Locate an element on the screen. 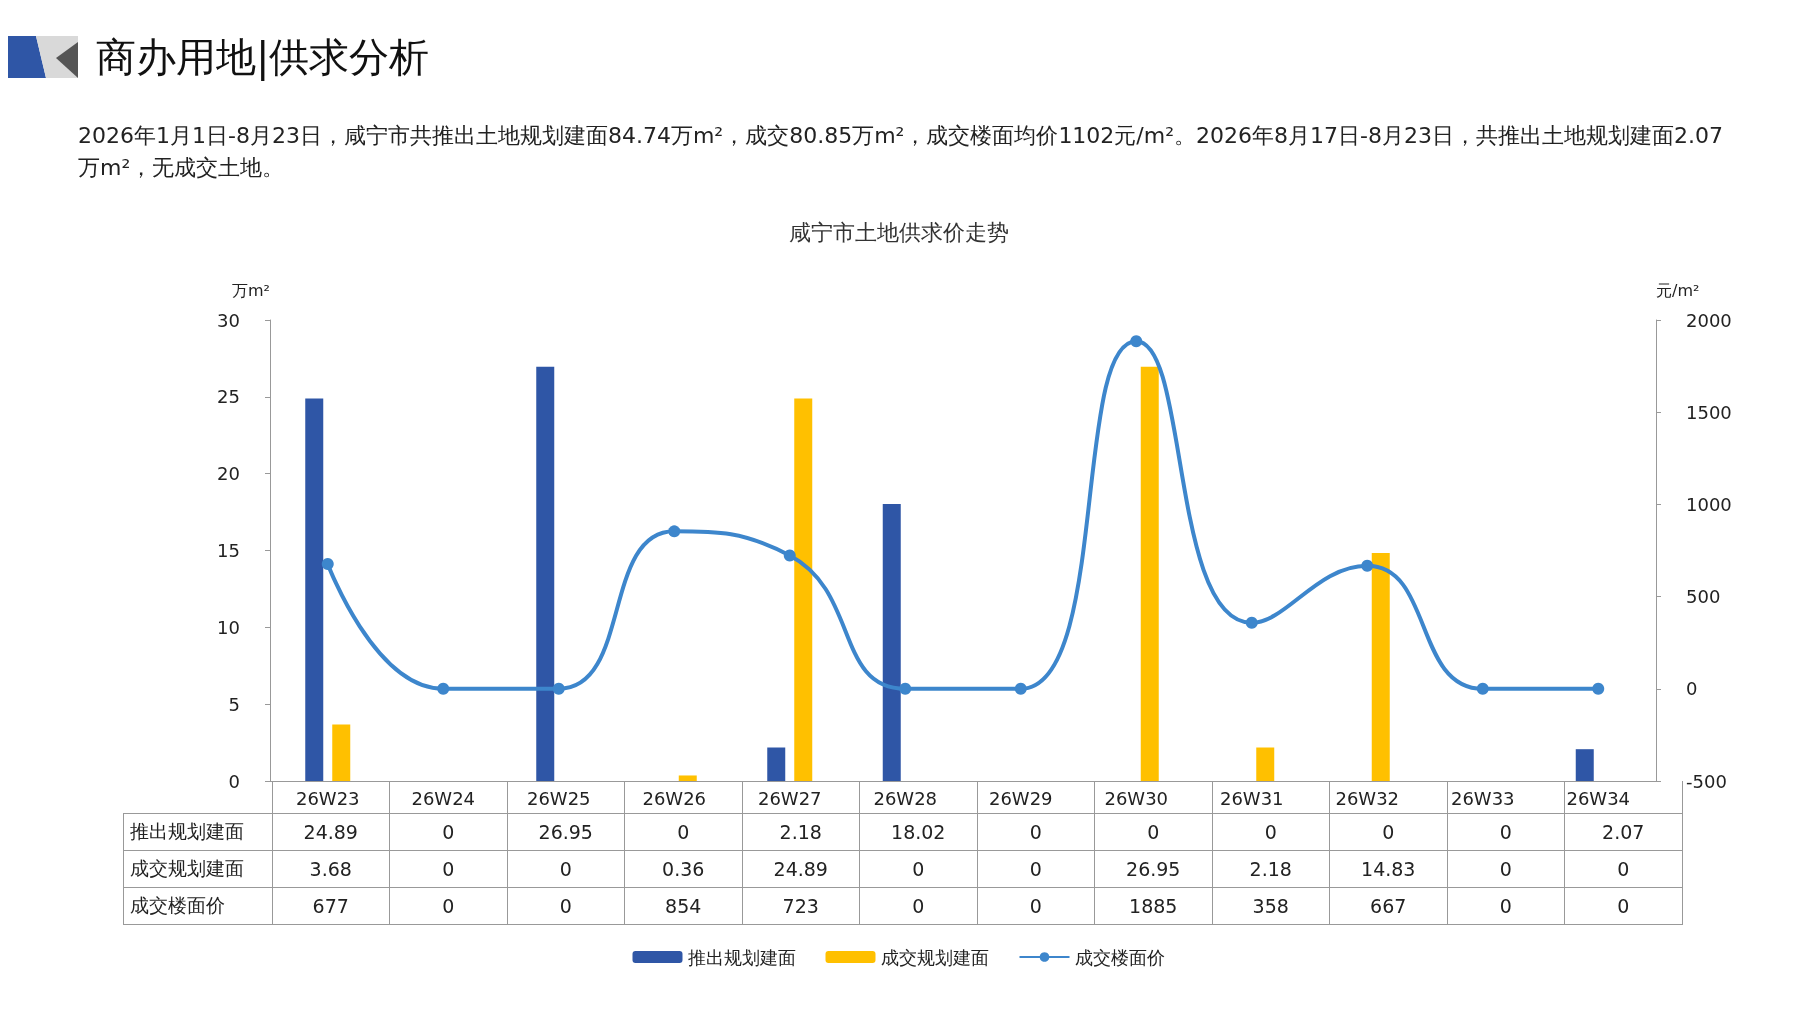 This screenshot has height=1010, width=1797. text: 2026年1月1日-8月23日，咸宁市共推出土地规划建面84.74万m²，成交80.85万m²，成交楼面均价1102元/m²。2026年8月17日-8月23日，共推出土地规划建面2.07万m²，无成交土地。 is located at coordinates (901, 152).